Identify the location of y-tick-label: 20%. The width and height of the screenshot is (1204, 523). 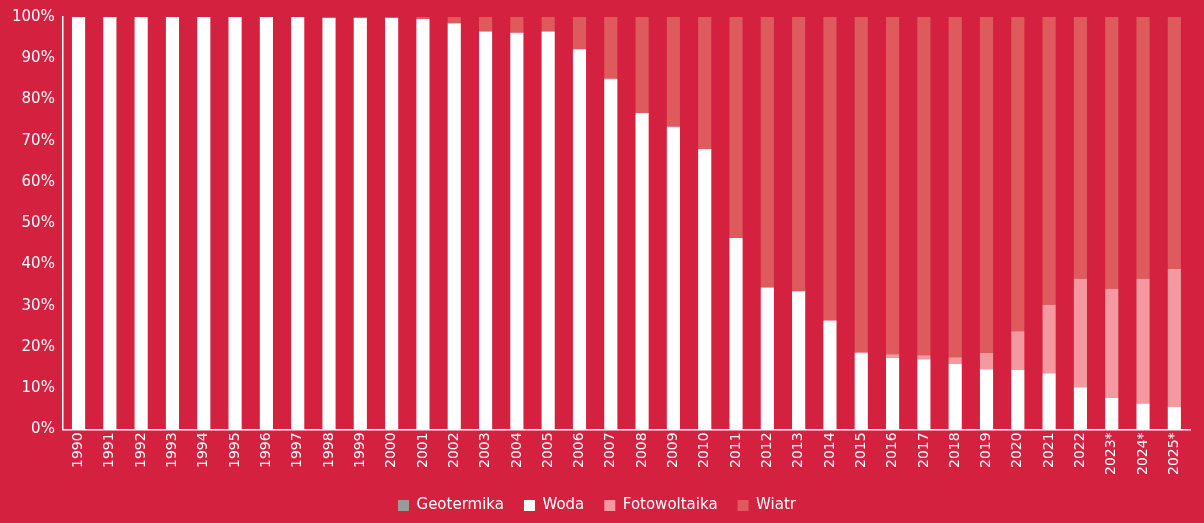
(38, 345).